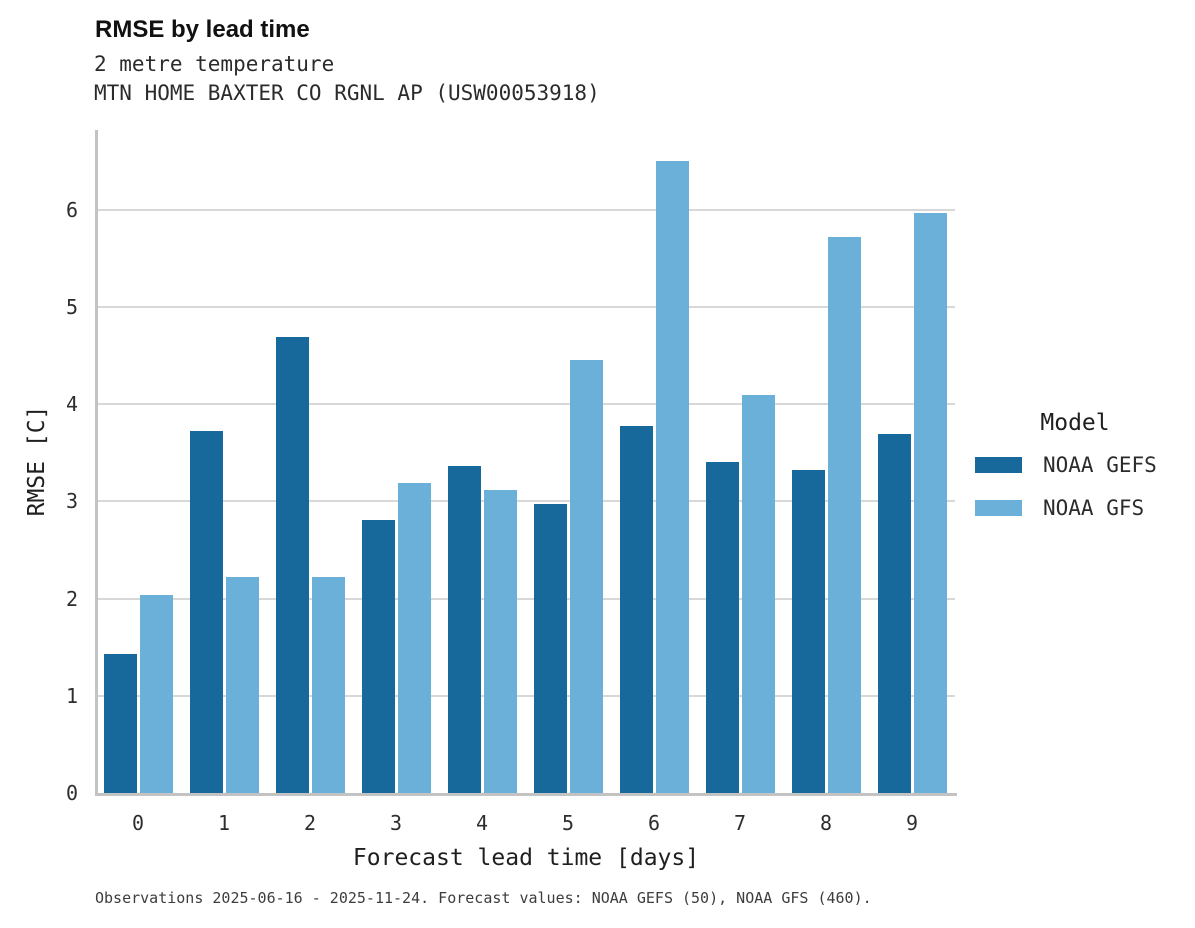 The width and height of the screenshot is (1195, 928). What do you see at coordinates (1094, 508) in the screenshot?
I see `legend-label: NOAA GFS` at bounding box center [1094, 508].